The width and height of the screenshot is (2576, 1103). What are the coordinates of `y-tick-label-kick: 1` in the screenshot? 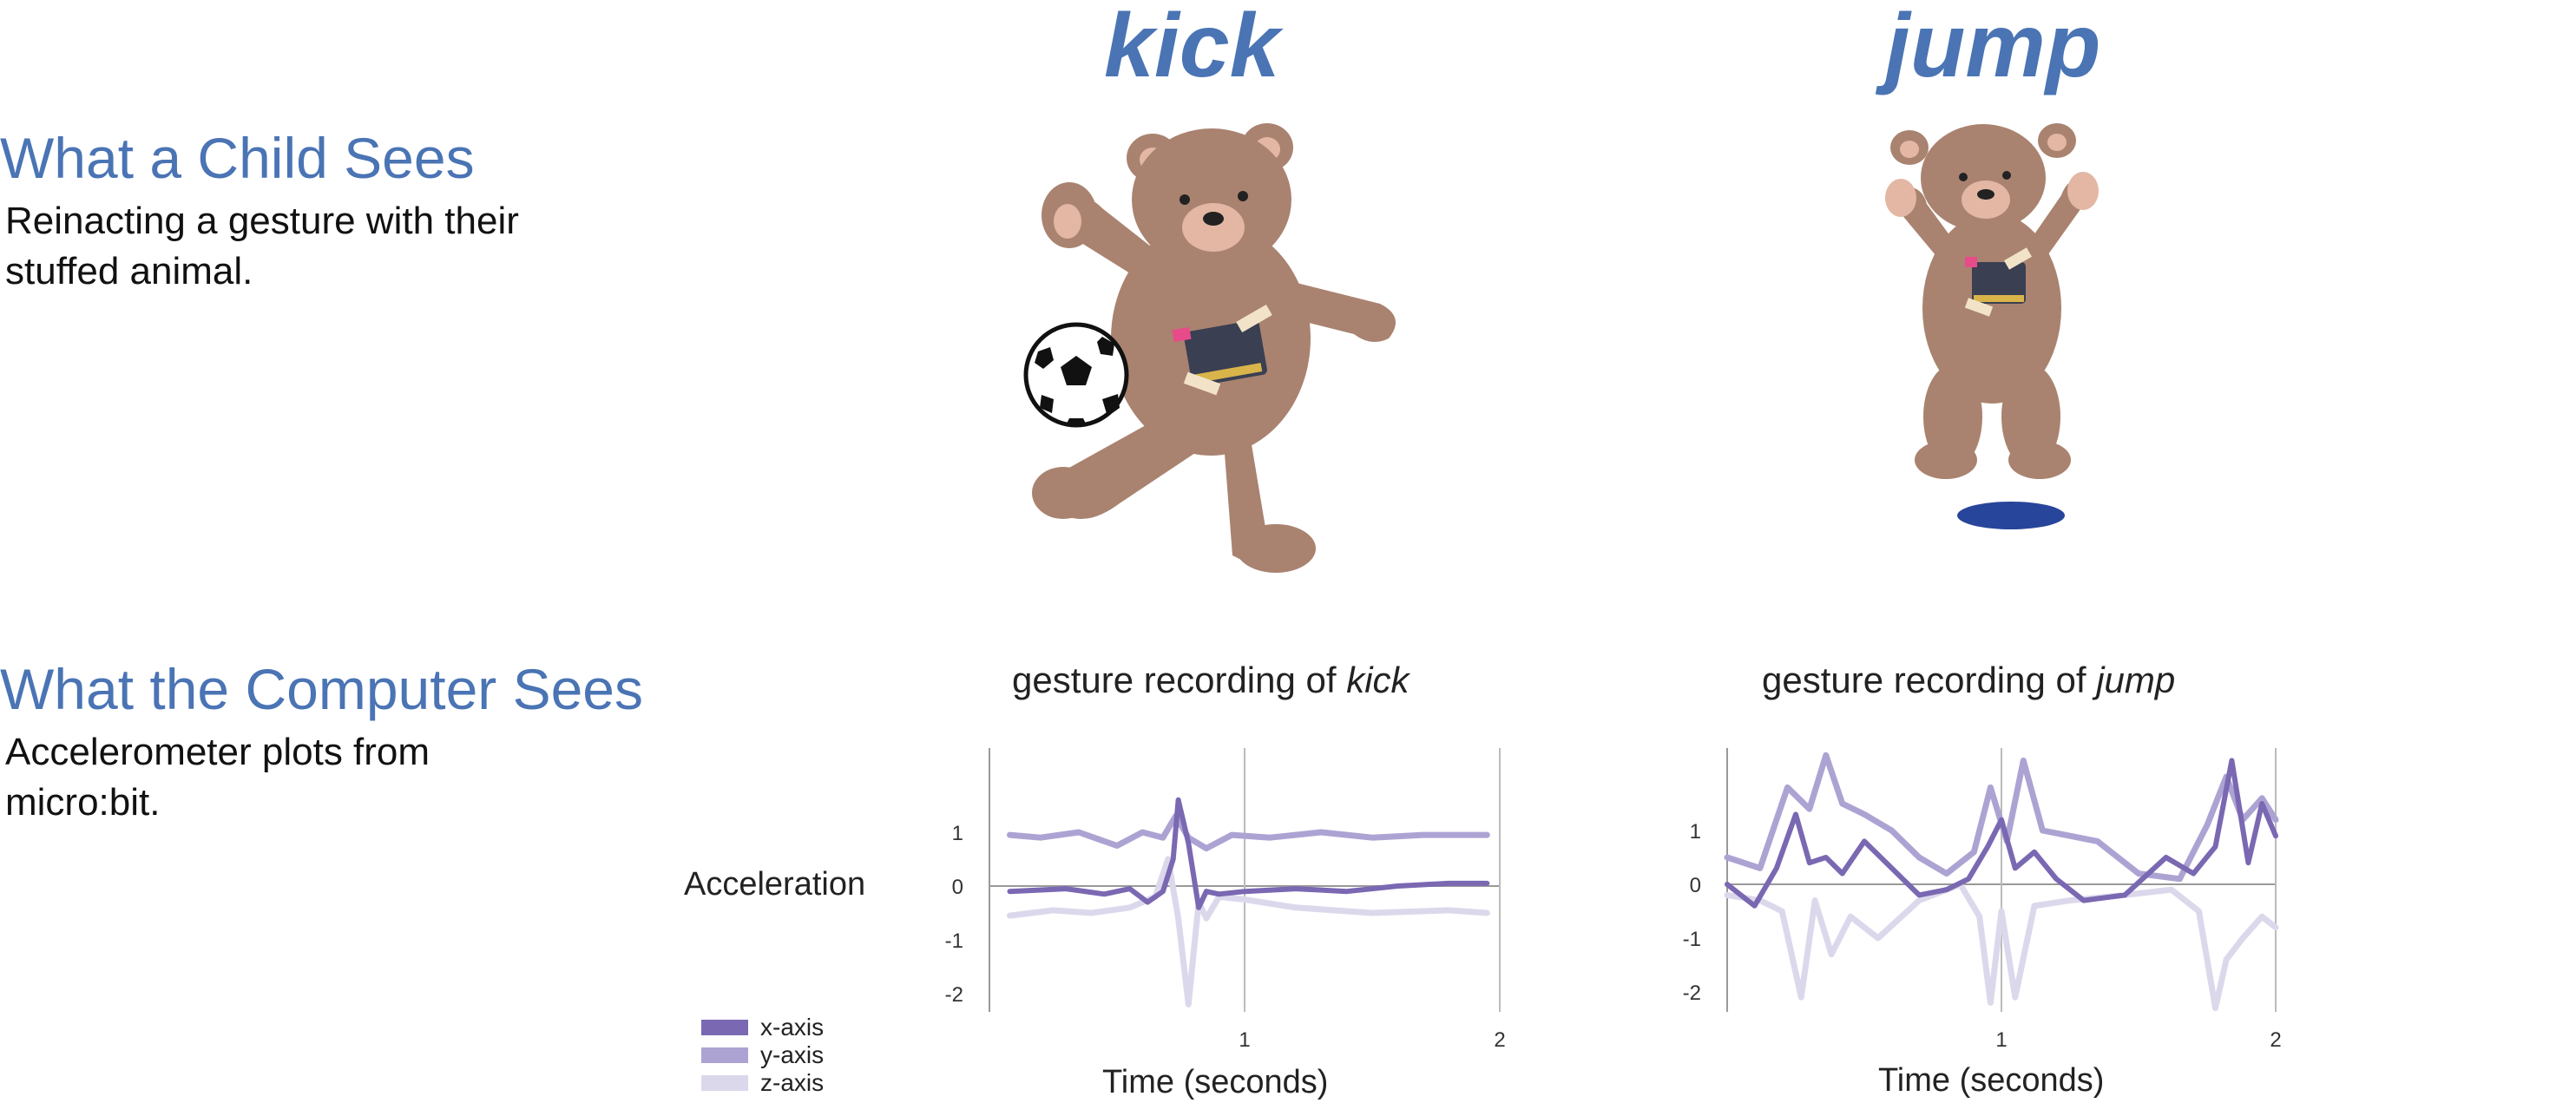 It's located at (958, 833).